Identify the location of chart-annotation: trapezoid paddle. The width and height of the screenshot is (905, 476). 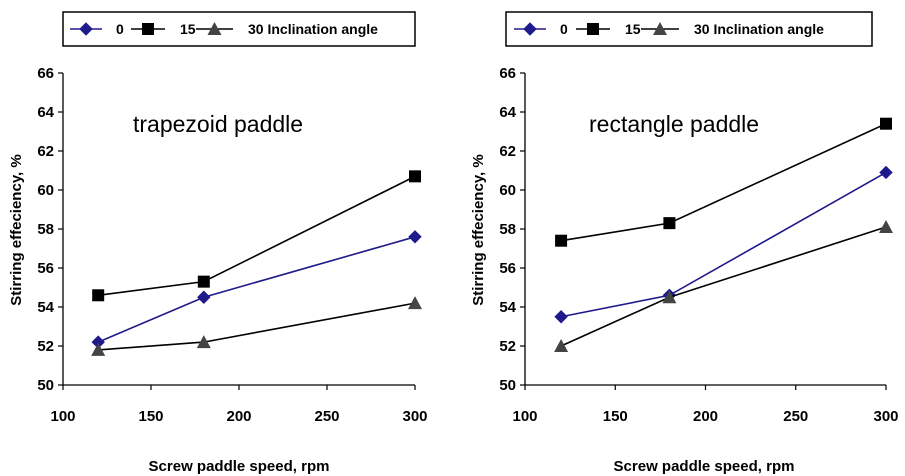
(218, 124).